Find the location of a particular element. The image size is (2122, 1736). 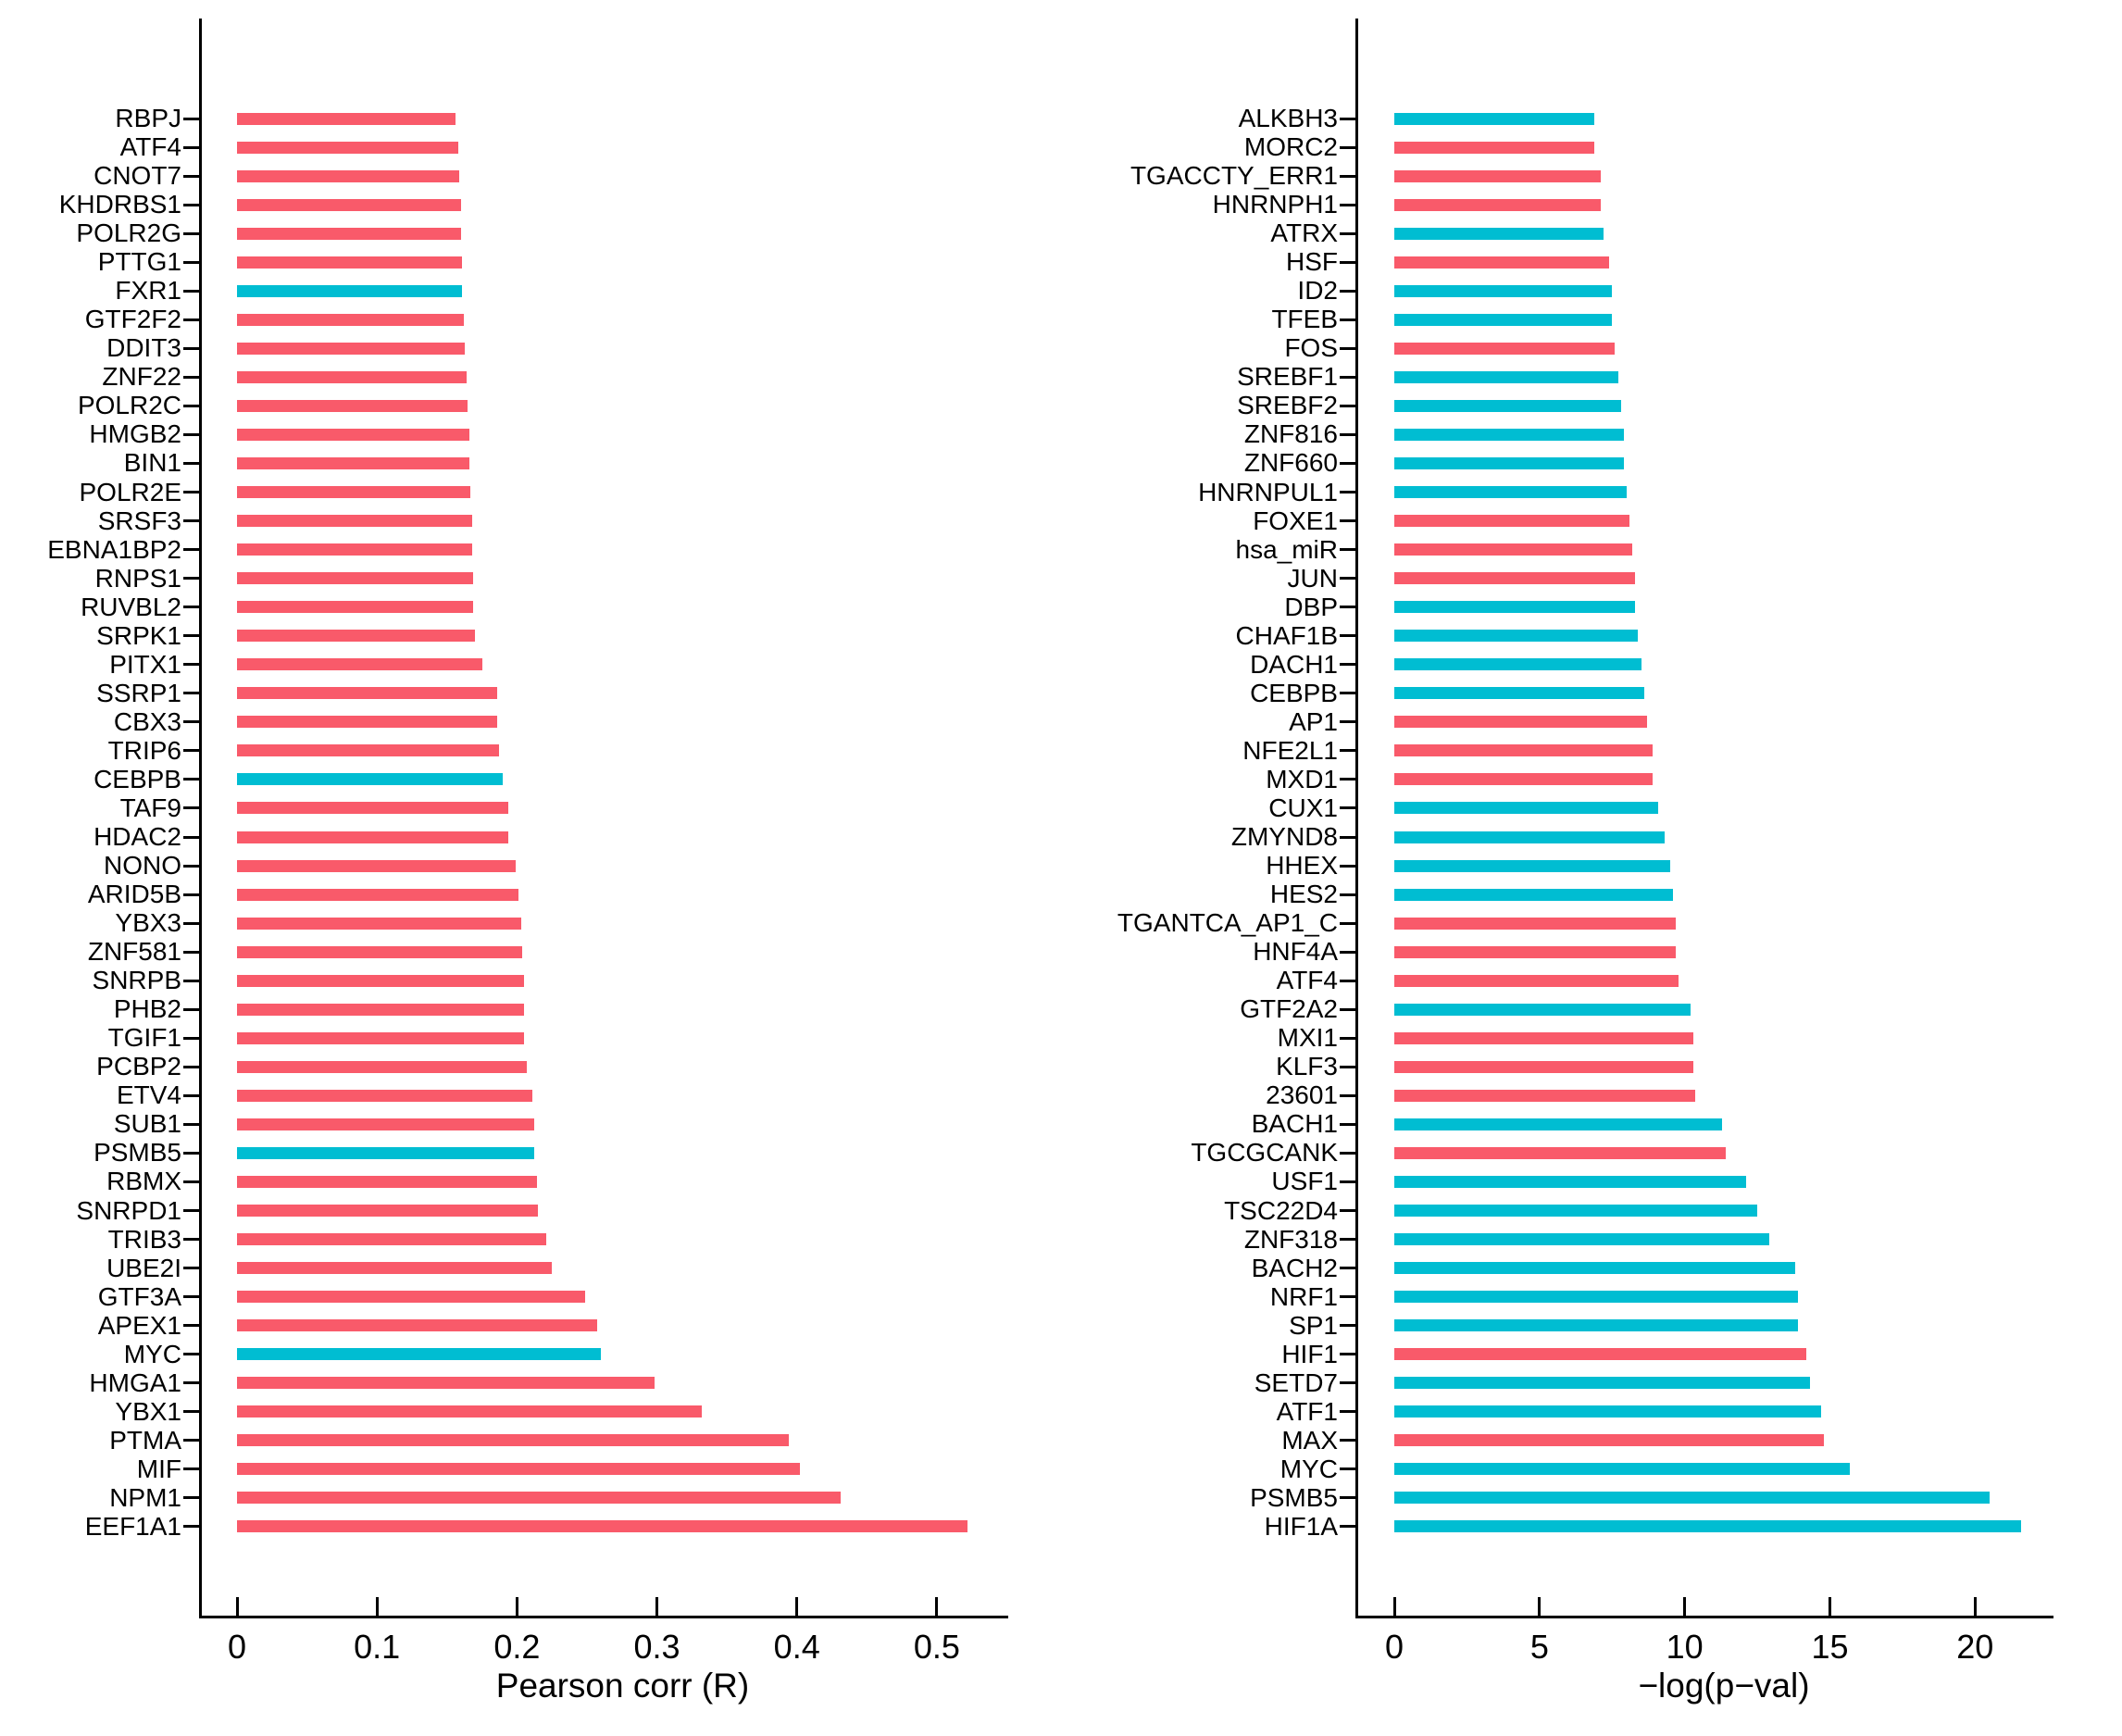

y-axis-label: SREBF2 is located at coordinates (1287, 405).